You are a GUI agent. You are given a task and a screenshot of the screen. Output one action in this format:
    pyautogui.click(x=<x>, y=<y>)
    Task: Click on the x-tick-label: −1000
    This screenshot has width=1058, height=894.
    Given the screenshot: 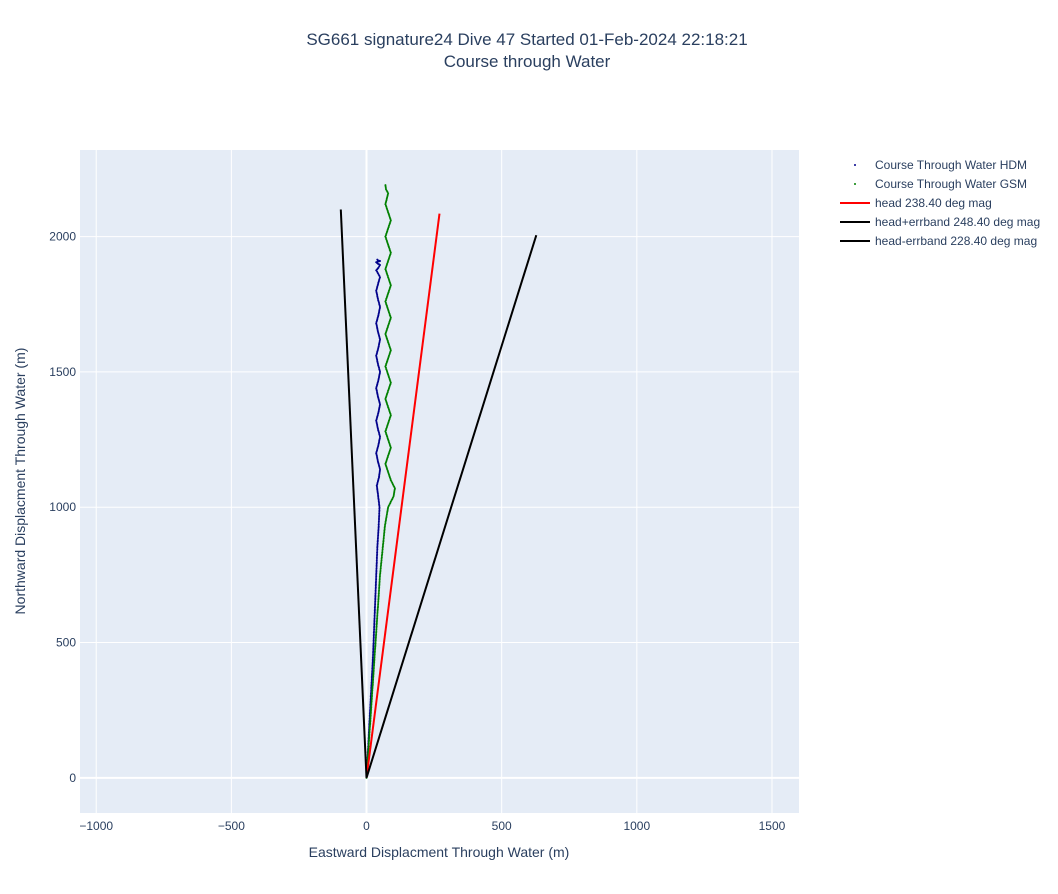 What is the action you would take?
    pyautogui.click(x=96, y=826)
    